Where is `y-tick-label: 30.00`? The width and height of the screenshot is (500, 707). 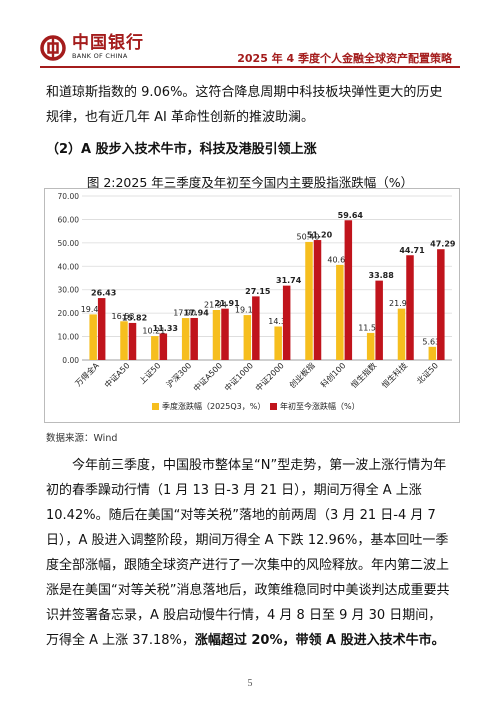
y-tick-label: 30.00 is located at coordinates (69, 290).